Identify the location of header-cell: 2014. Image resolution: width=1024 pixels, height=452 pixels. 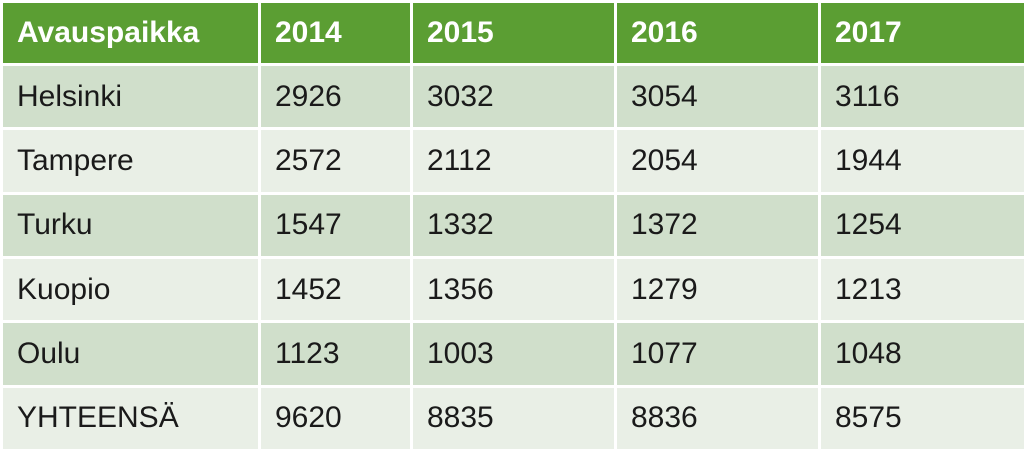
(335, 33).